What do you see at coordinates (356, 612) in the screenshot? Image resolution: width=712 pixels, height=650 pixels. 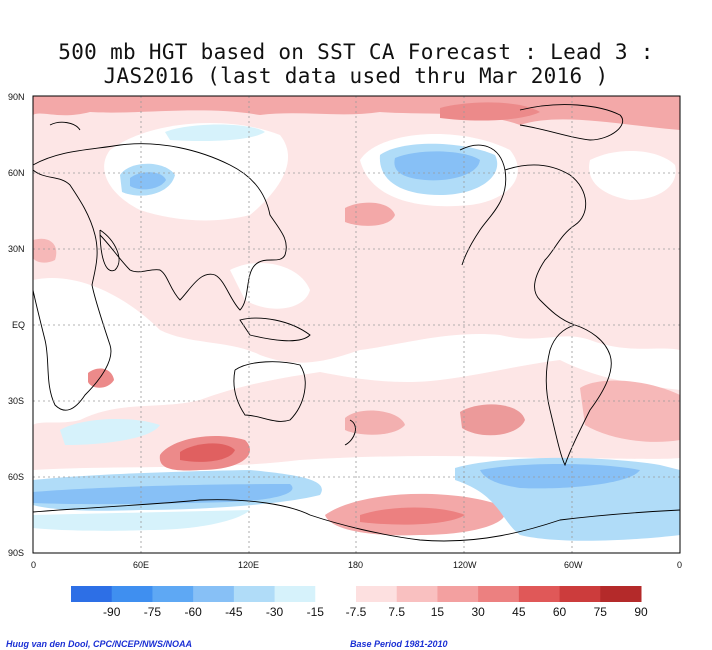 I see `legend-label: -7.5` at bounding box center [356, 612].